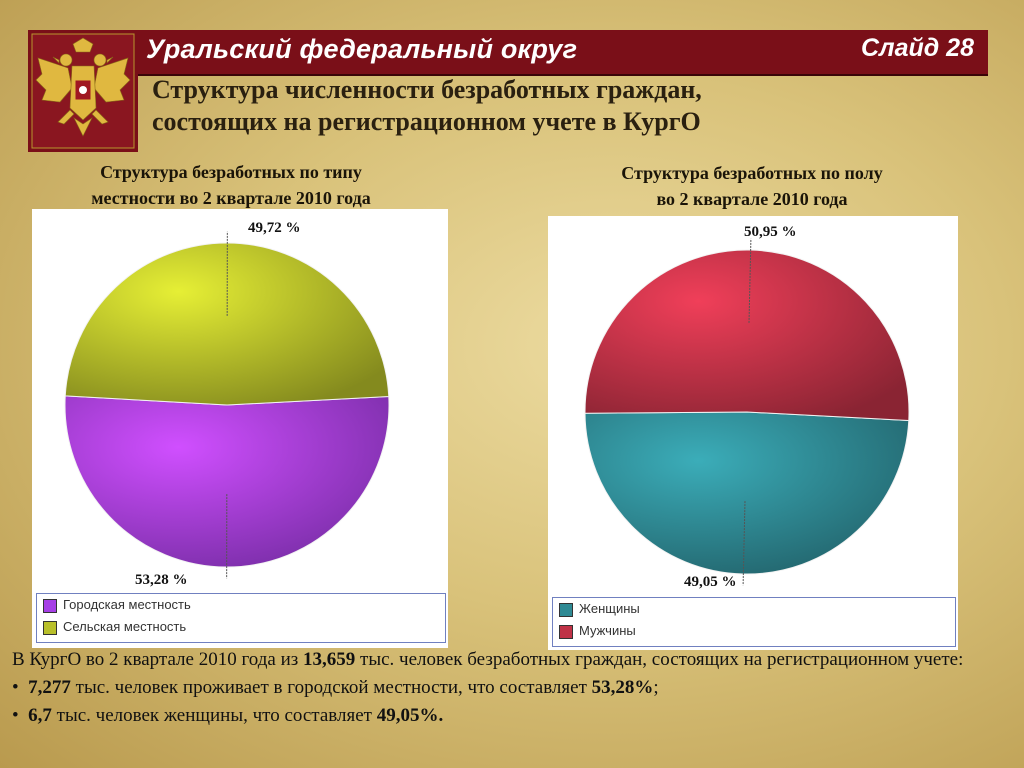 Image resolution: width=1024 pixels, height=768 pixels. Describe the element at coordinates (231, 172) in the screenshot. I see `chart-1-title-line1: Структура безработных по типу` at that location.